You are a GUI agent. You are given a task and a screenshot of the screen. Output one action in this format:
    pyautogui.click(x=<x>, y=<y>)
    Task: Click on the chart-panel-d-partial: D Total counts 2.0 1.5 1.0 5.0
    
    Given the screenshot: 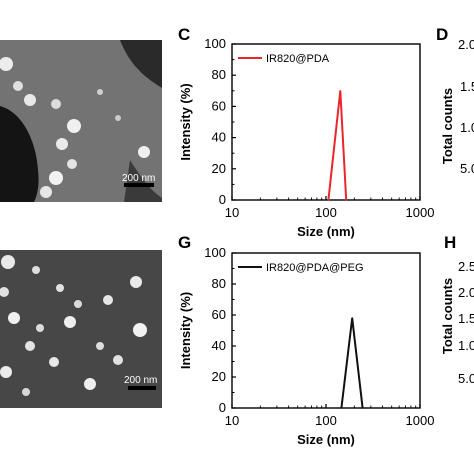 What is the action you would take?
    pyautogui.click(x=455, y=100)
    